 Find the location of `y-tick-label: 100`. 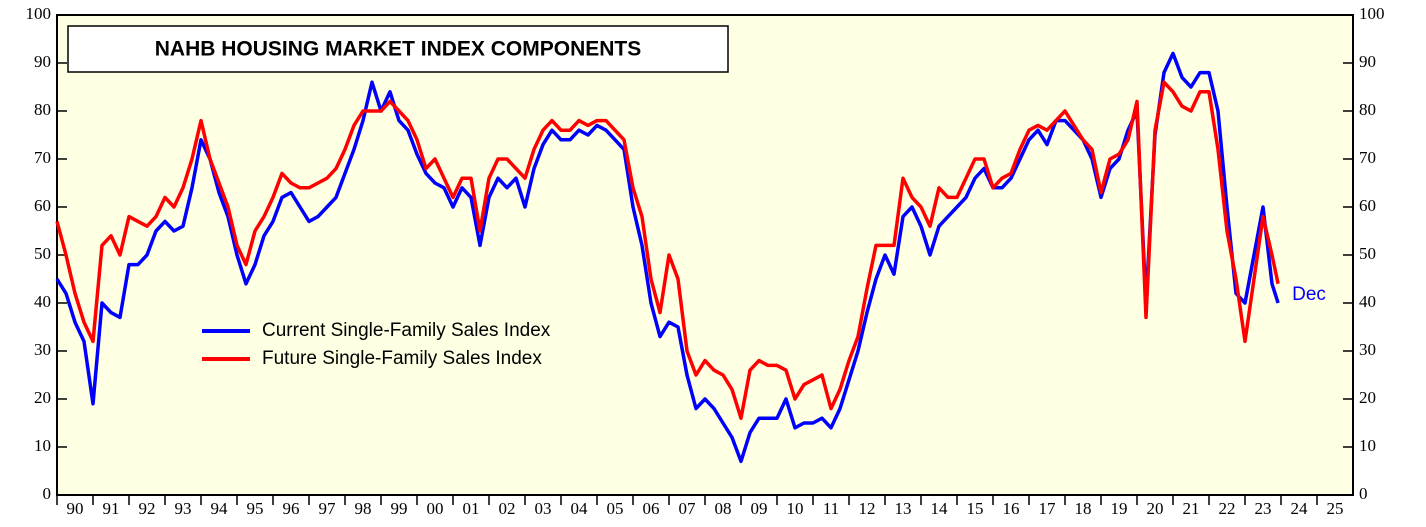

y-tick-label: 100 is located at coordinates (39, 13).